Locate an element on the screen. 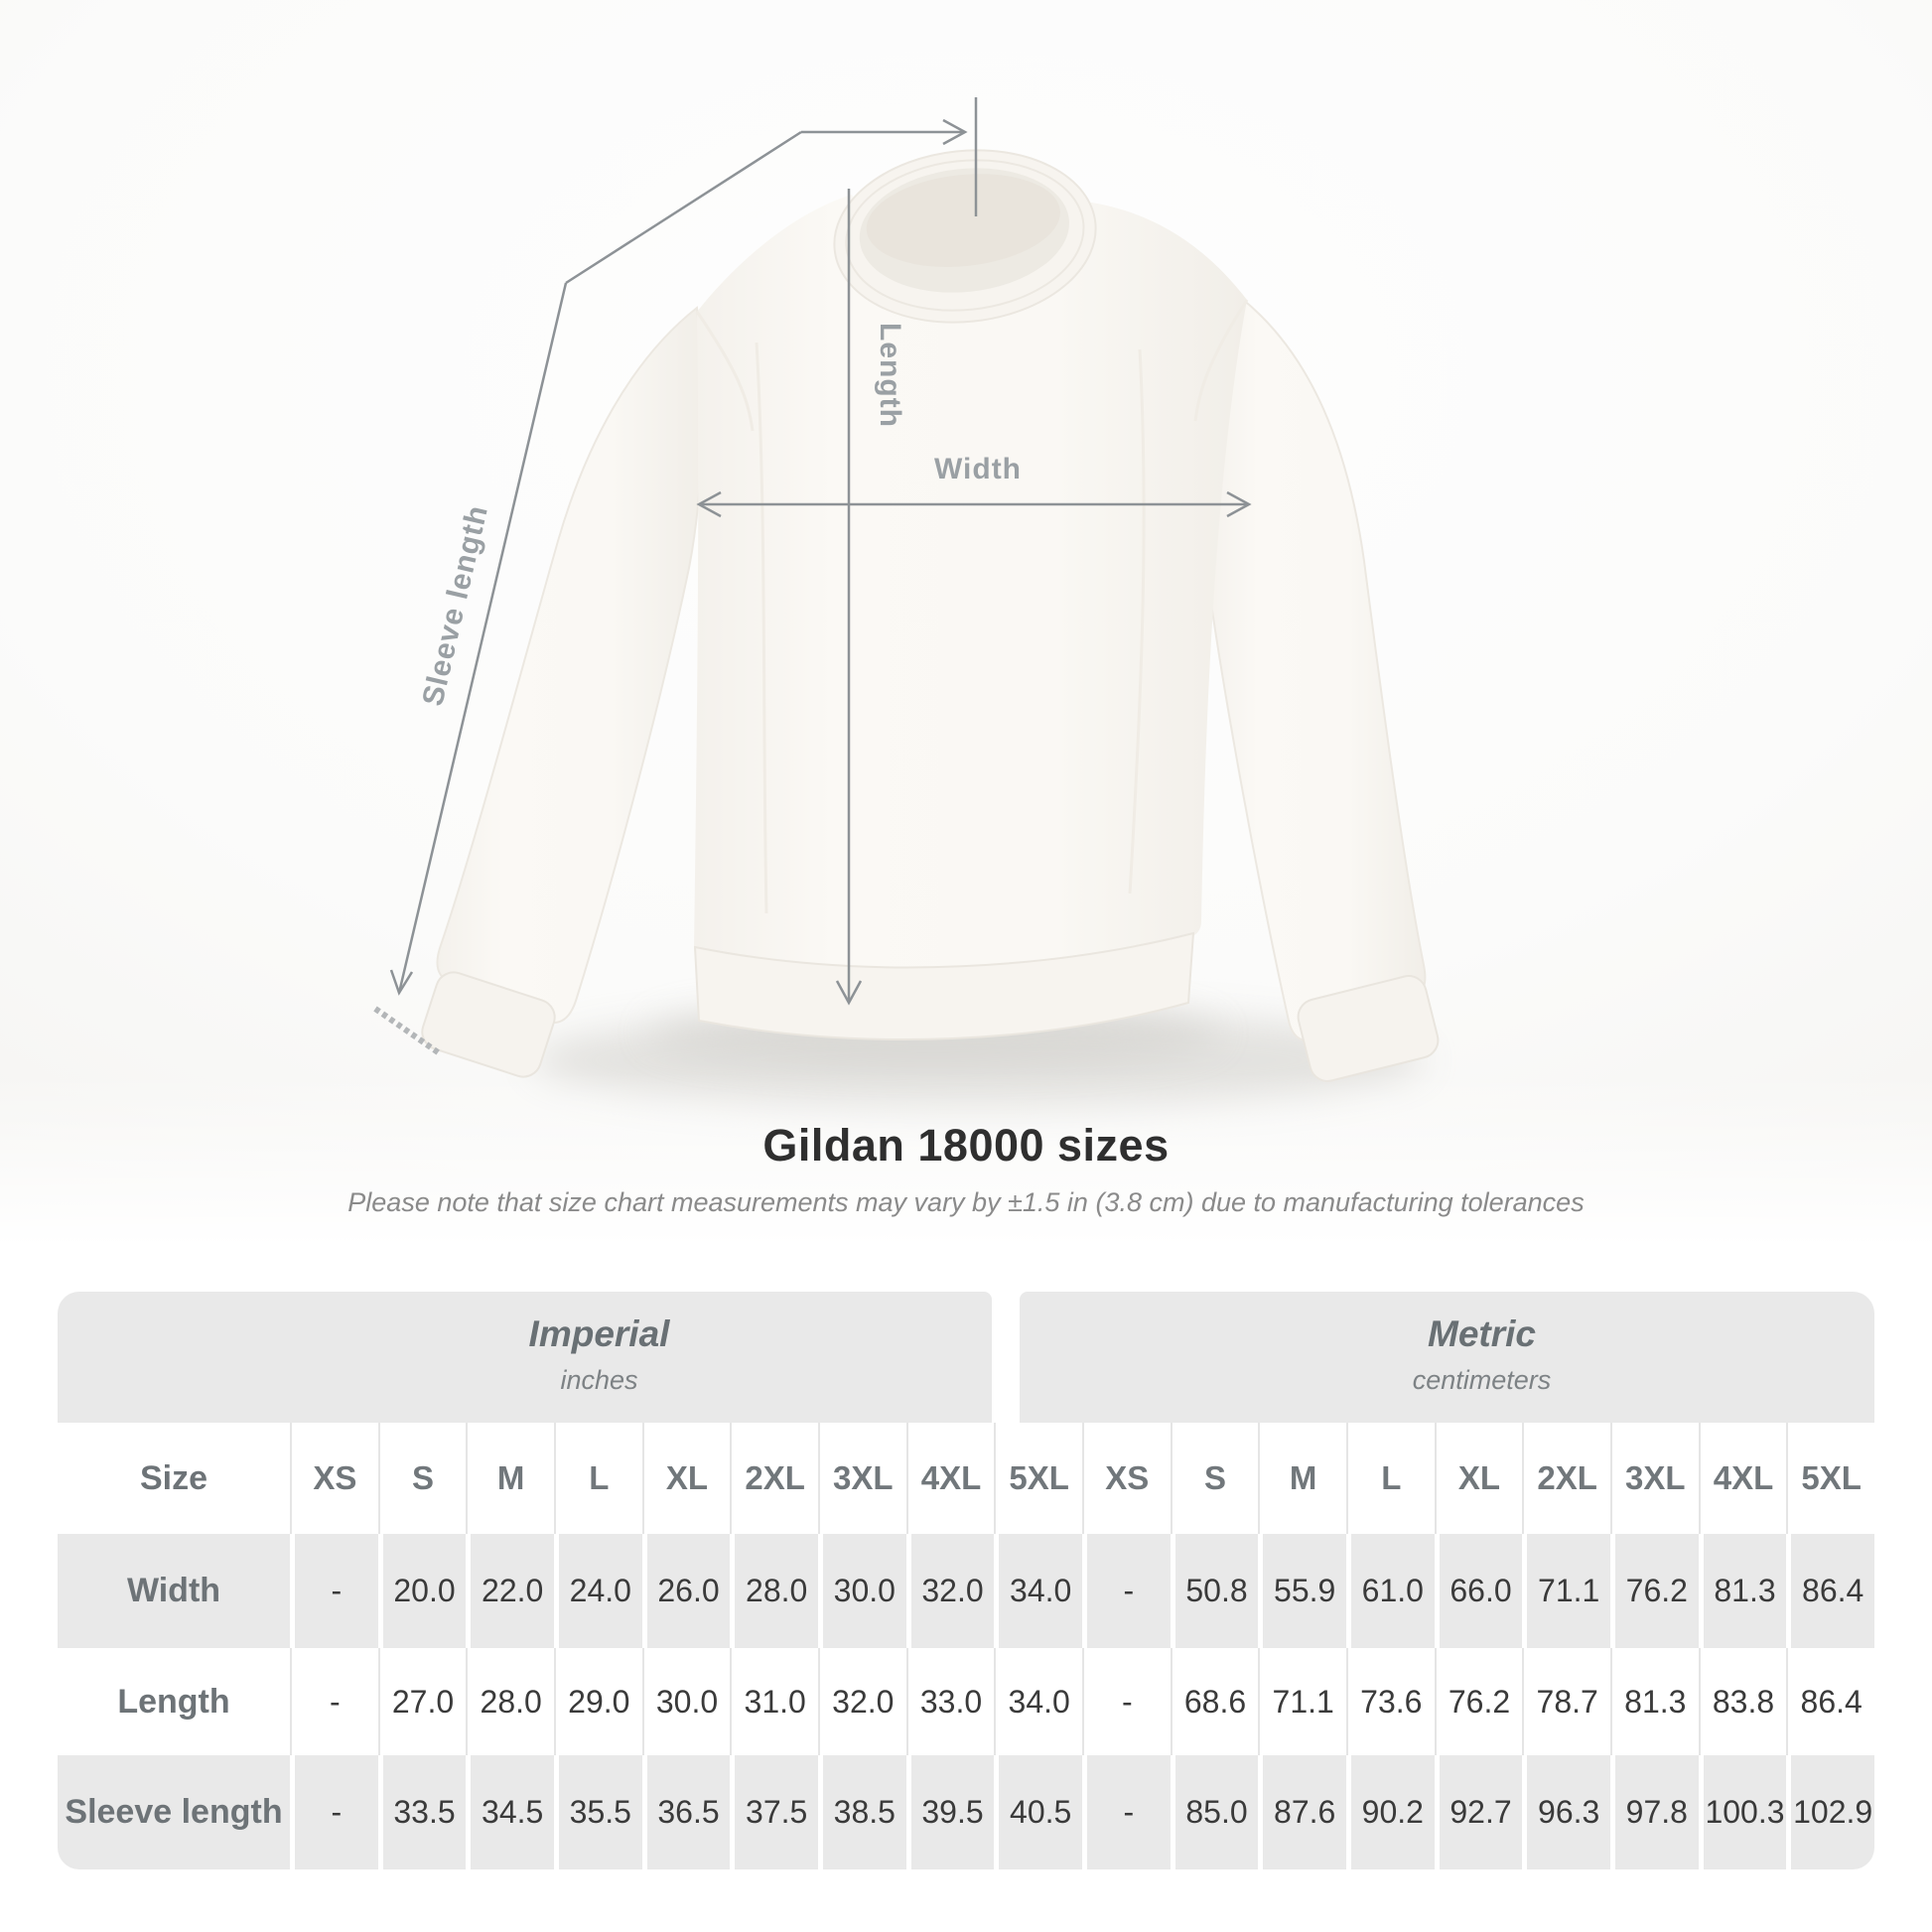 The height and width of the screenshot is (1932, 1932). value-cell: 36.5 is located at coordinates (686, 1812).